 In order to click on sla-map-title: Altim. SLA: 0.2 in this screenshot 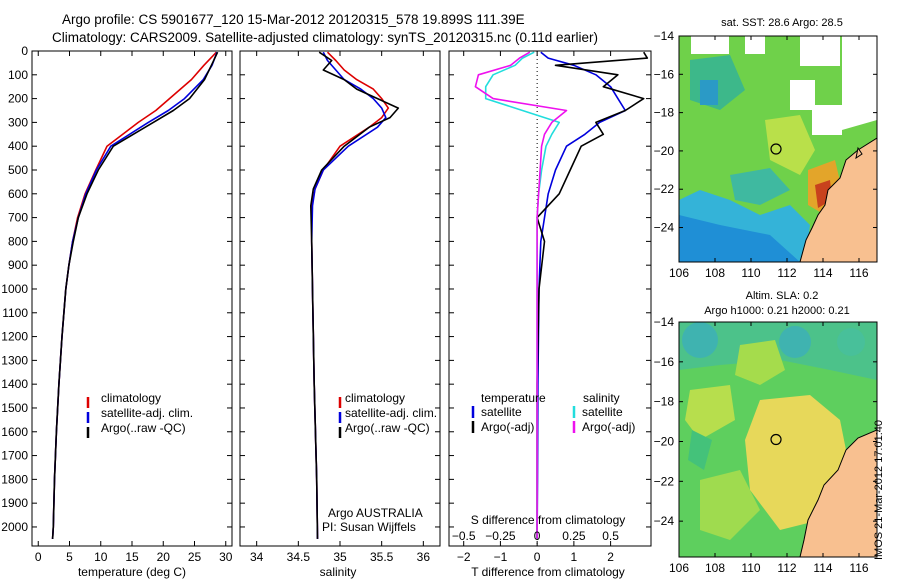, I will do `click(782, 296)`.